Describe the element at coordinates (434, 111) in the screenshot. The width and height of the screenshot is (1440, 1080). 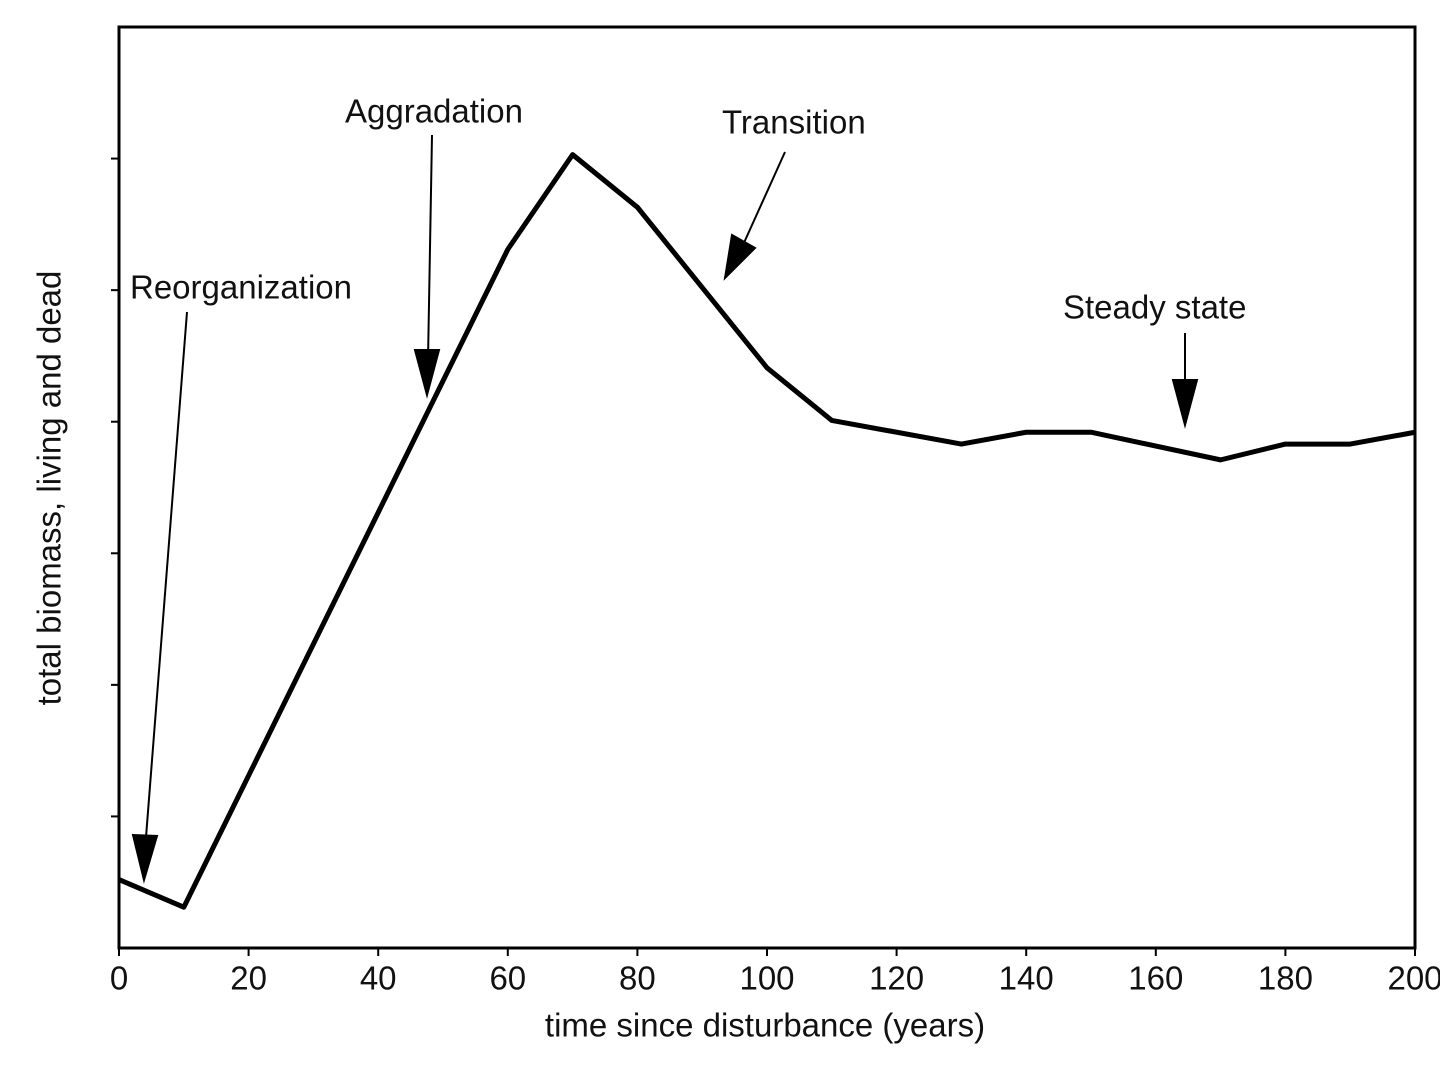
I see `annotation: Aggradation` at that location.